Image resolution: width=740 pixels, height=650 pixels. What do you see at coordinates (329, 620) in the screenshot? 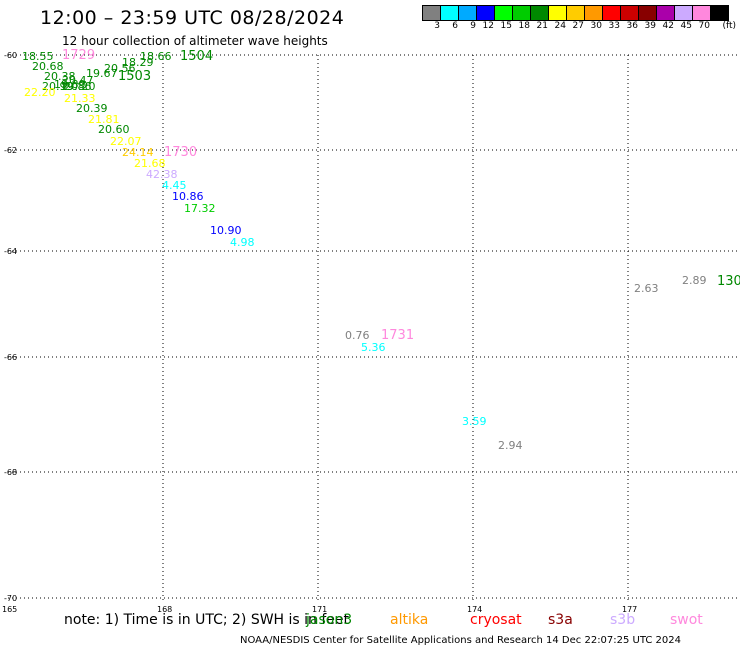
I see `legend-item-jason3: jason3` at bounding box center [329, 620].